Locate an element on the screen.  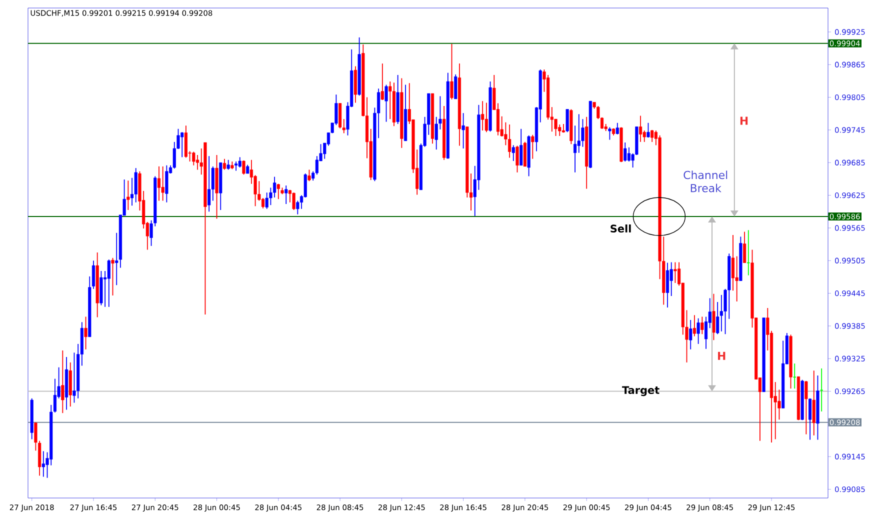
annotation: Sell is located at coordinates (620, 228).